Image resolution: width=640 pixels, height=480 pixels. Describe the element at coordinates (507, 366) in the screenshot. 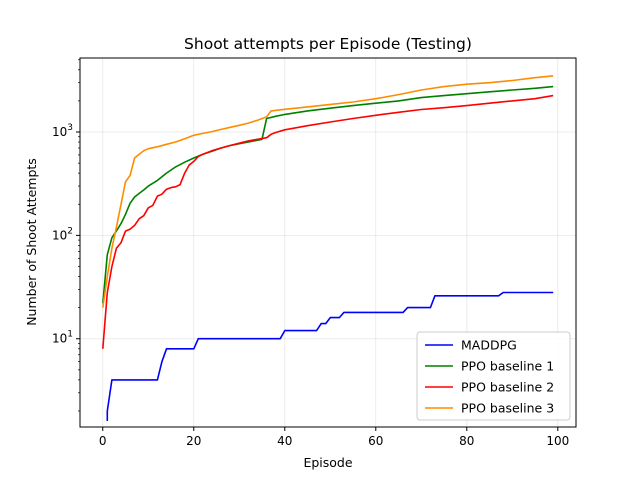

I see `legend-label: PPO baseline 1` at that location.